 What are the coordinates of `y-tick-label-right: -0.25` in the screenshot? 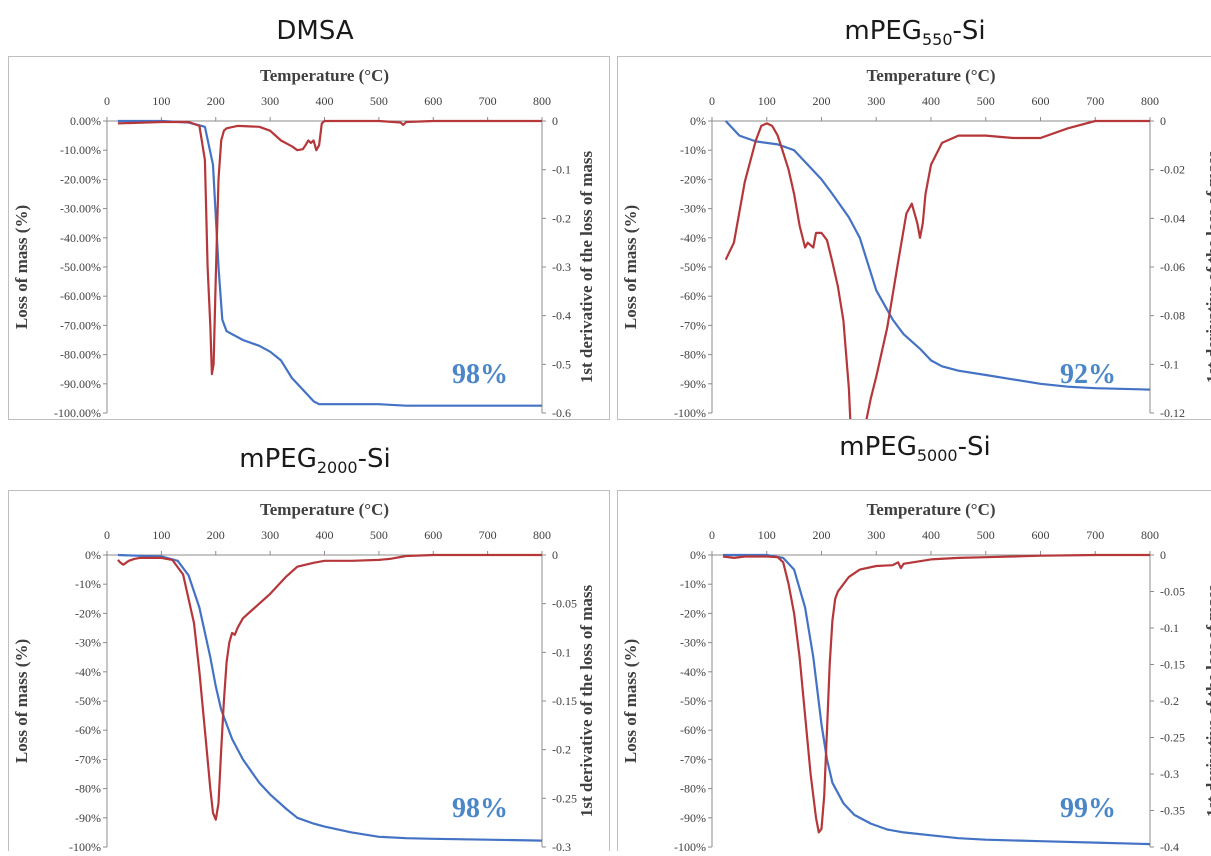 It's located at (1172, 738).